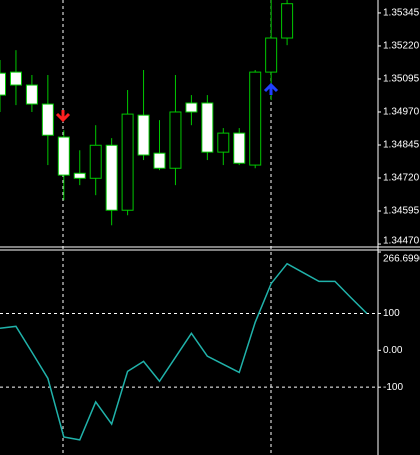  I want to click on y-tick-label: 1.34470, so click(401, 241).